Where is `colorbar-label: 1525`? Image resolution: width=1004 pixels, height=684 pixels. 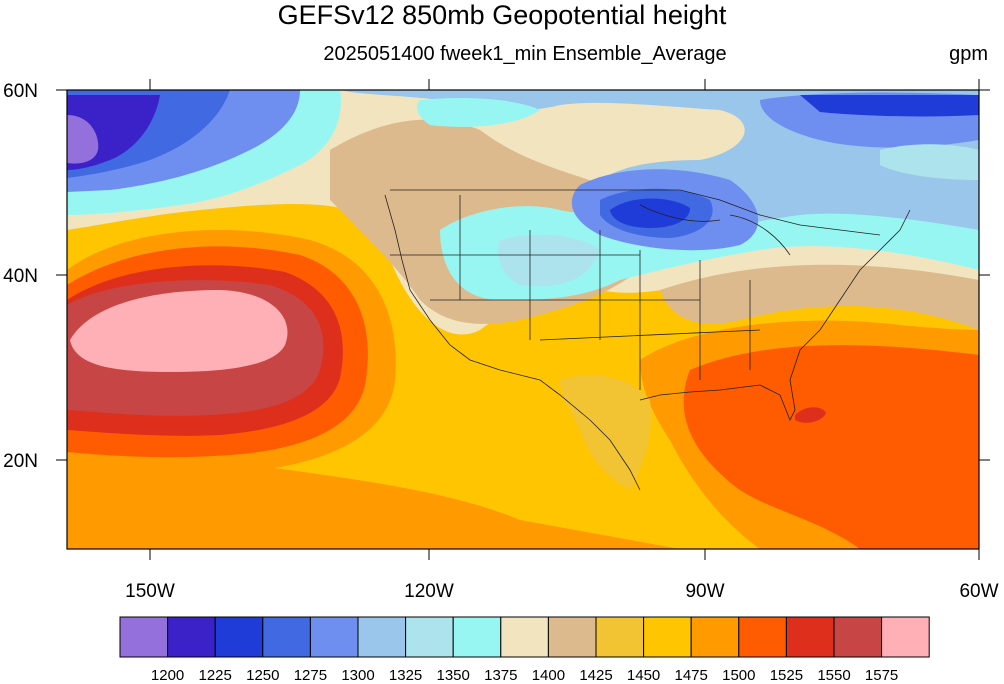 colorbar-label: 1525 is located at coordinates (786, 675).